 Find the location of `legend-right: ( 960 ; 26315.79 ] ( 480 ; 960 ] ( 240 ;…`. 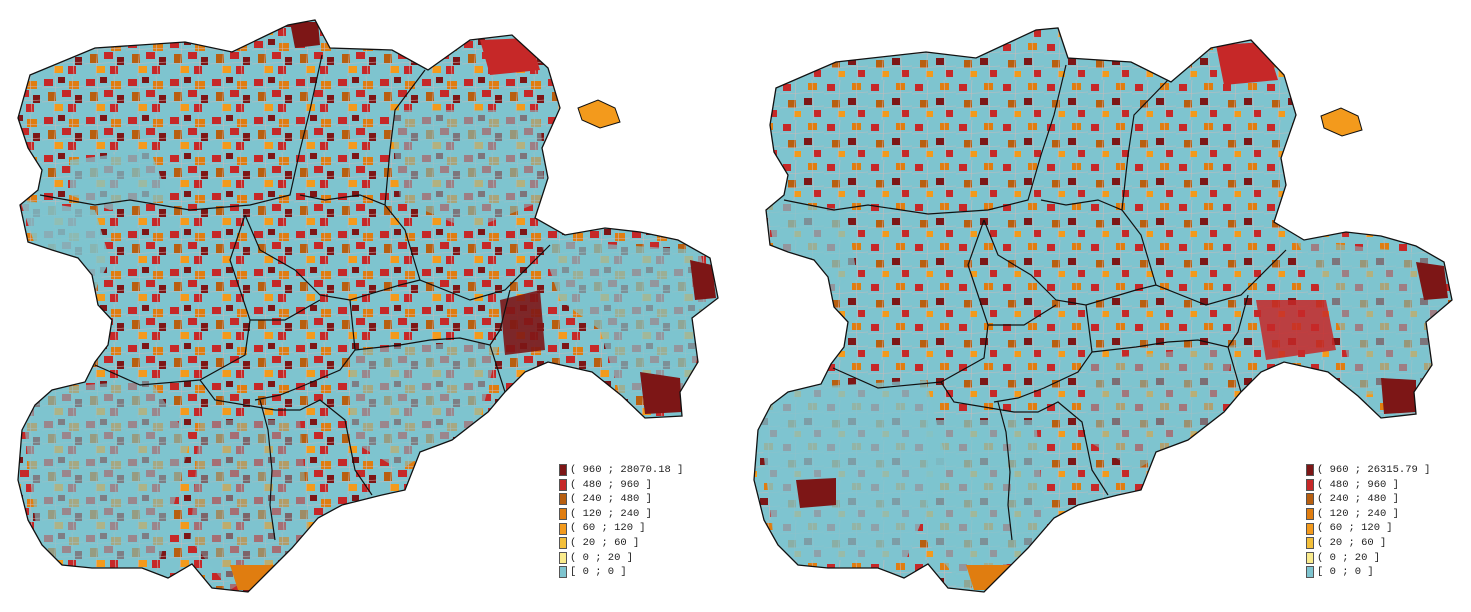

legend-right: ( 960 ; 26315.79 ] ( 480 ; 960 ] ( 240 ;… is located at coordinates (1368, 521).